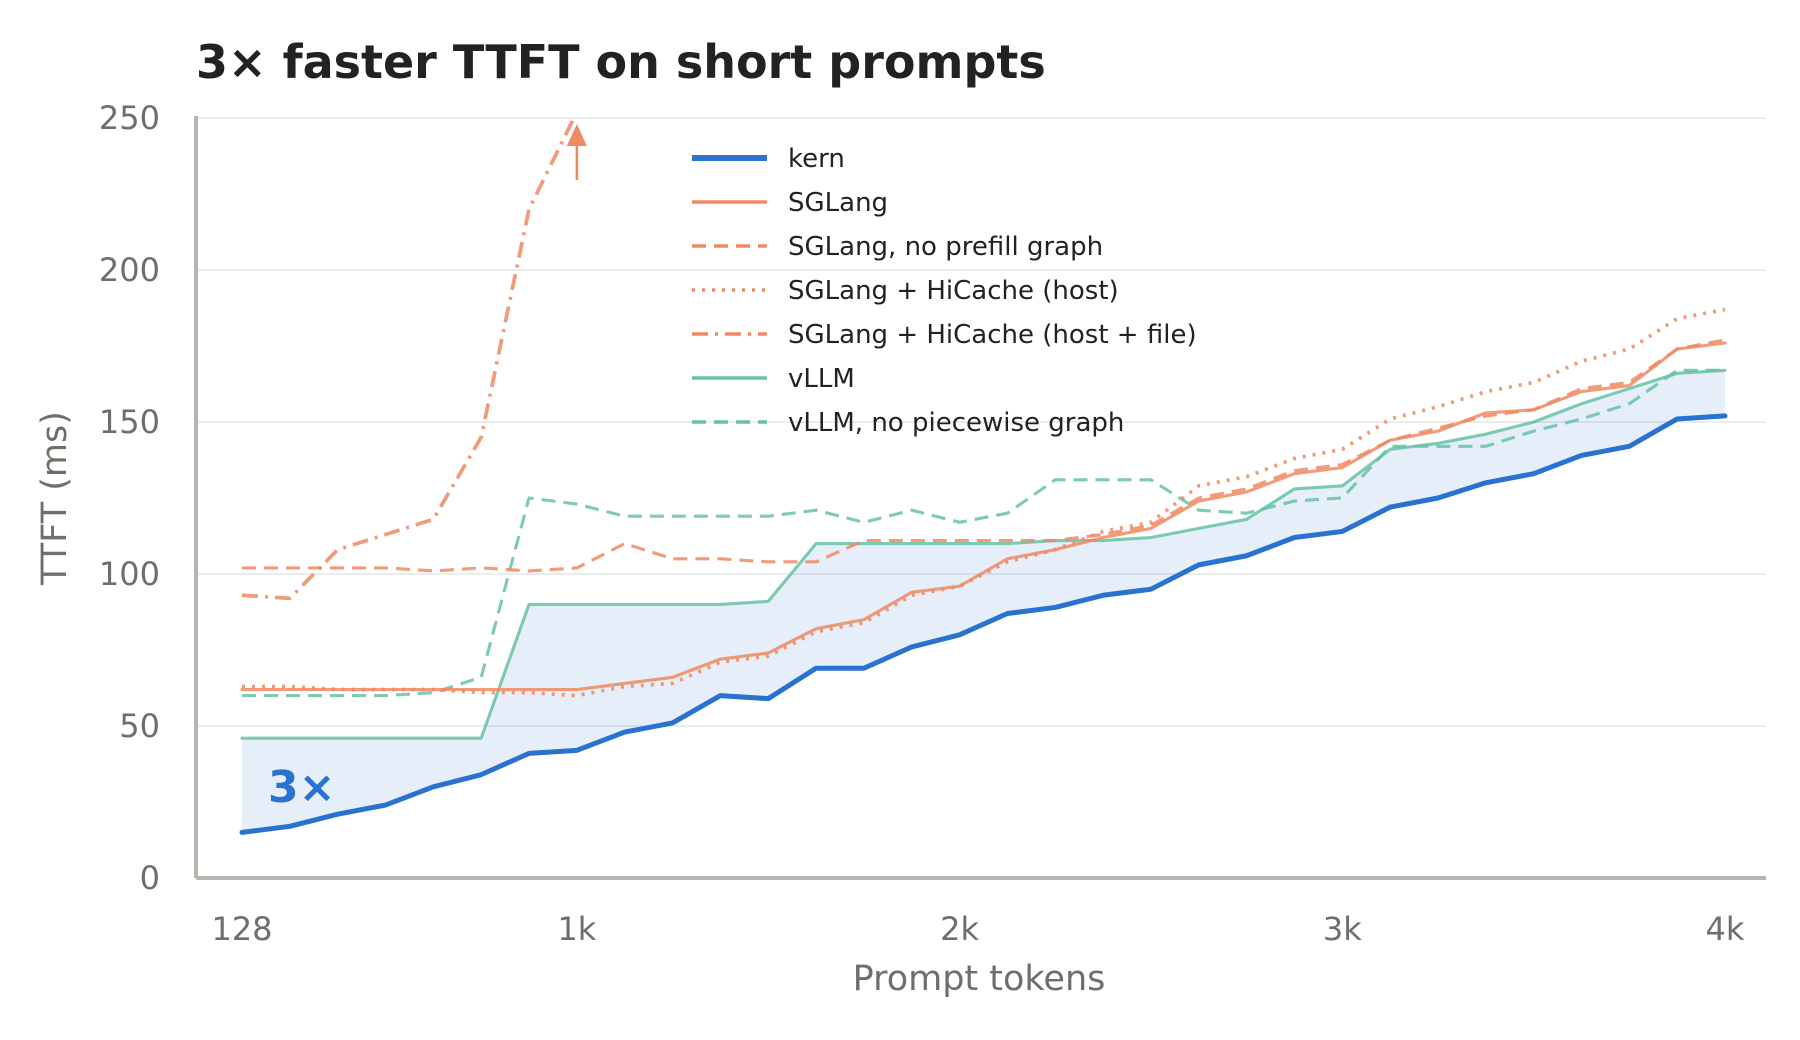  What do you see at coordinates (139, 726) in the screenshot?
I see `y-tick-label: 50` at bounding box center [139, 726].